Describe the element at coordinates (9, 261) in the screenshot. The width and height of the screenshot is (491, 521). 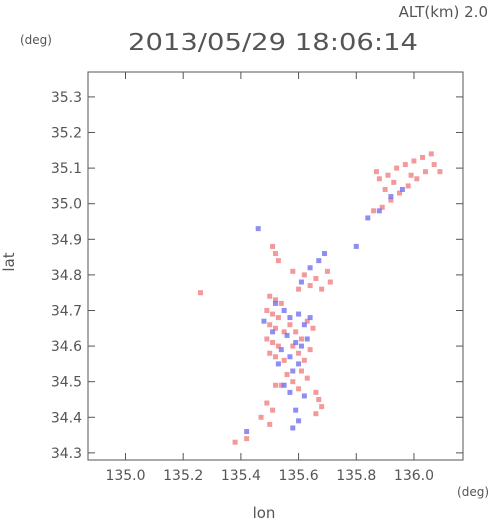
I see `y-axis-label: lat` at that location.